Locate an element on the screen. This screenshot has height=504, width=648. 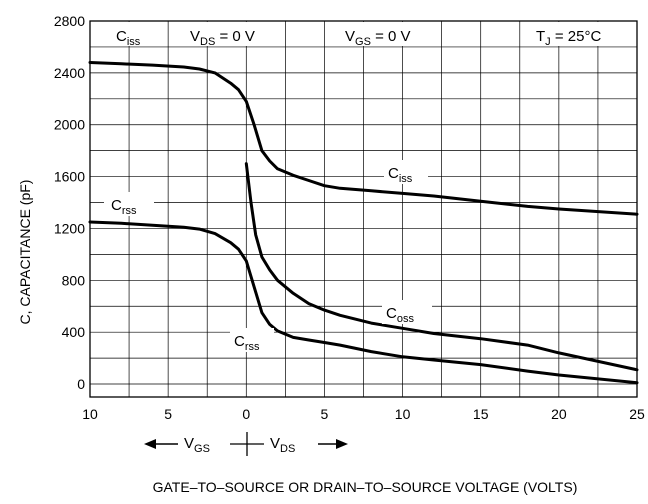
tj-header-label: TJ = 25°C is located at coordinates (568, 38).